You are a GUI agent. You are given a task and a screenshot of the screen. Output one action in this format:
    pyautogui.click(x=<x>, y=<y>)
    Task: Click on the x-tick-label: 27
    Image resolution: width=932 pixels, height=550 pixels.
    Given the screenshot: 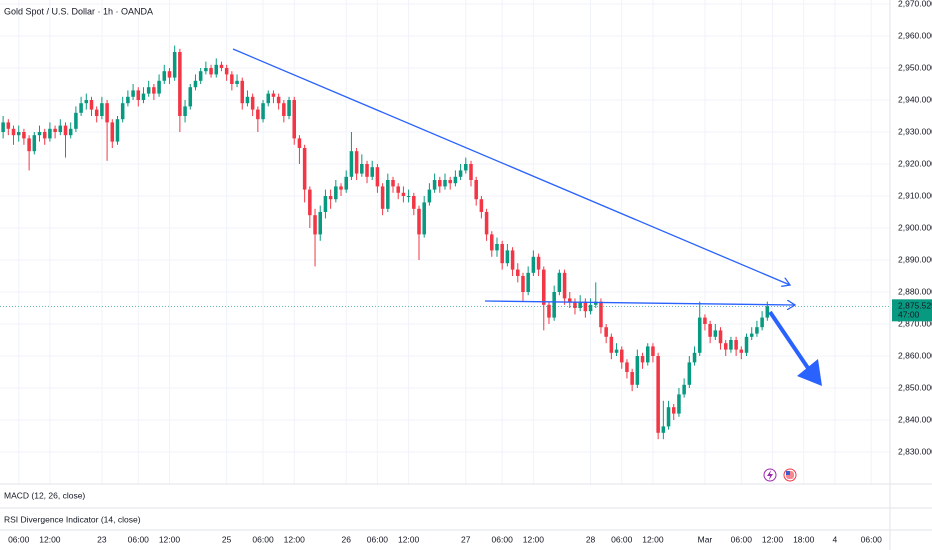 What is the action you would take?
    pyautogui.click(x=466, y=539)
    